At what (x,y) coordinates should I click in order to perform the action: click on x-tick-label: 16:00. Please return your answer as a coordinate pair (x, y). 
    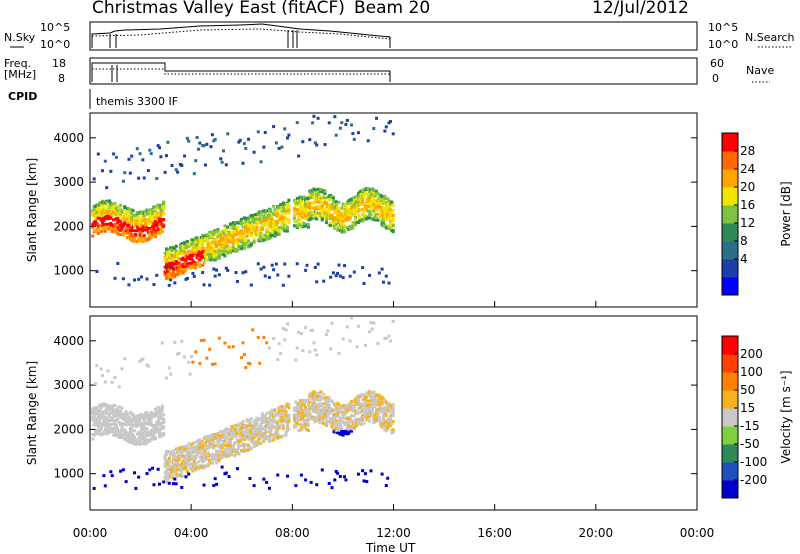
    Looking at the image, I should click on (494, 533).